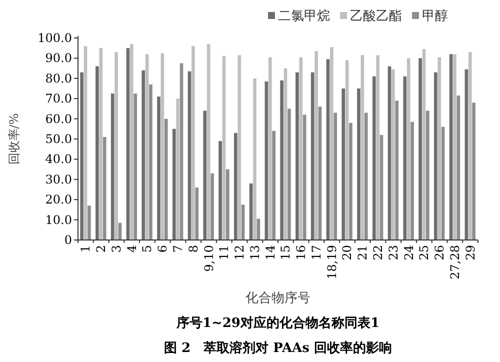 This screenshot has width=500, height=362. What do you see at coordinates (224, 252) in the screenshot?
I see `x-tick-label: 11` at bounding box center [224, 252].